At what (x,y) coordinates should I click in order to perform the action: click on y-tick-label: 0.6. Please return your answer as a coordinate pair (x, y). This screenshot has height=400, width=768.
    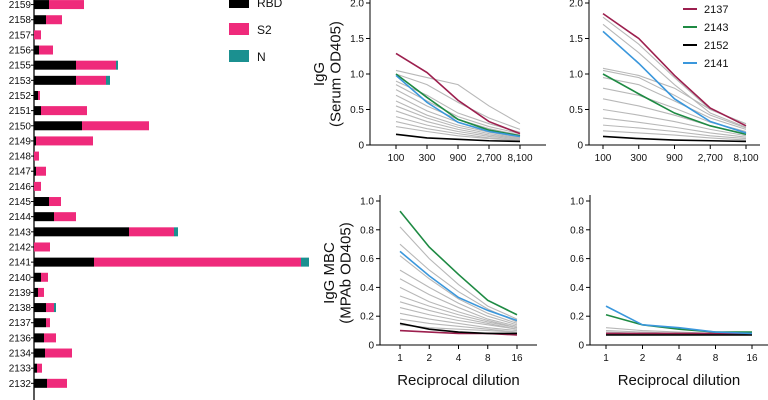
    Looking at the image, I should click on (577, 259).